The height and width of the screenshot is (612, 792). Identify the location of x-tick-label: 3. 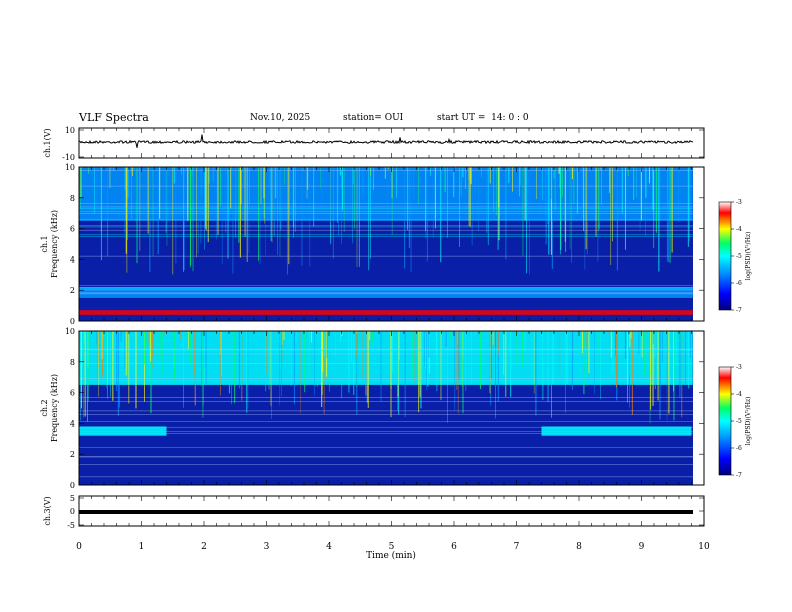
(267, 547).